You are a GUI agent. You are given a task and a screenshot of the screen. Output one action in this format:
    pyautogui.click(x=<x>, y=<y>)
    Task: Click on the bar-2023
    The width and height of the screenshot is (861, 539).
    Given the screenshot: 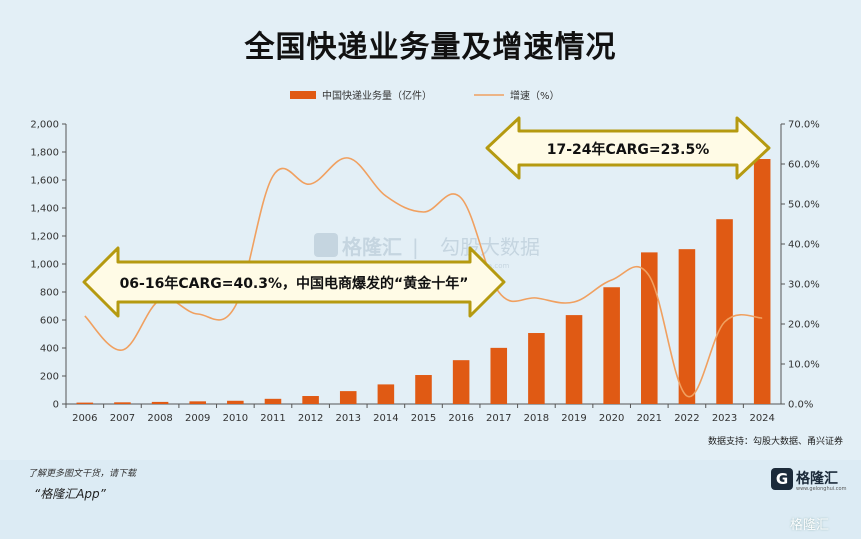 What is the action you would take?
    pyautogui.click(x=724, y=311)
    